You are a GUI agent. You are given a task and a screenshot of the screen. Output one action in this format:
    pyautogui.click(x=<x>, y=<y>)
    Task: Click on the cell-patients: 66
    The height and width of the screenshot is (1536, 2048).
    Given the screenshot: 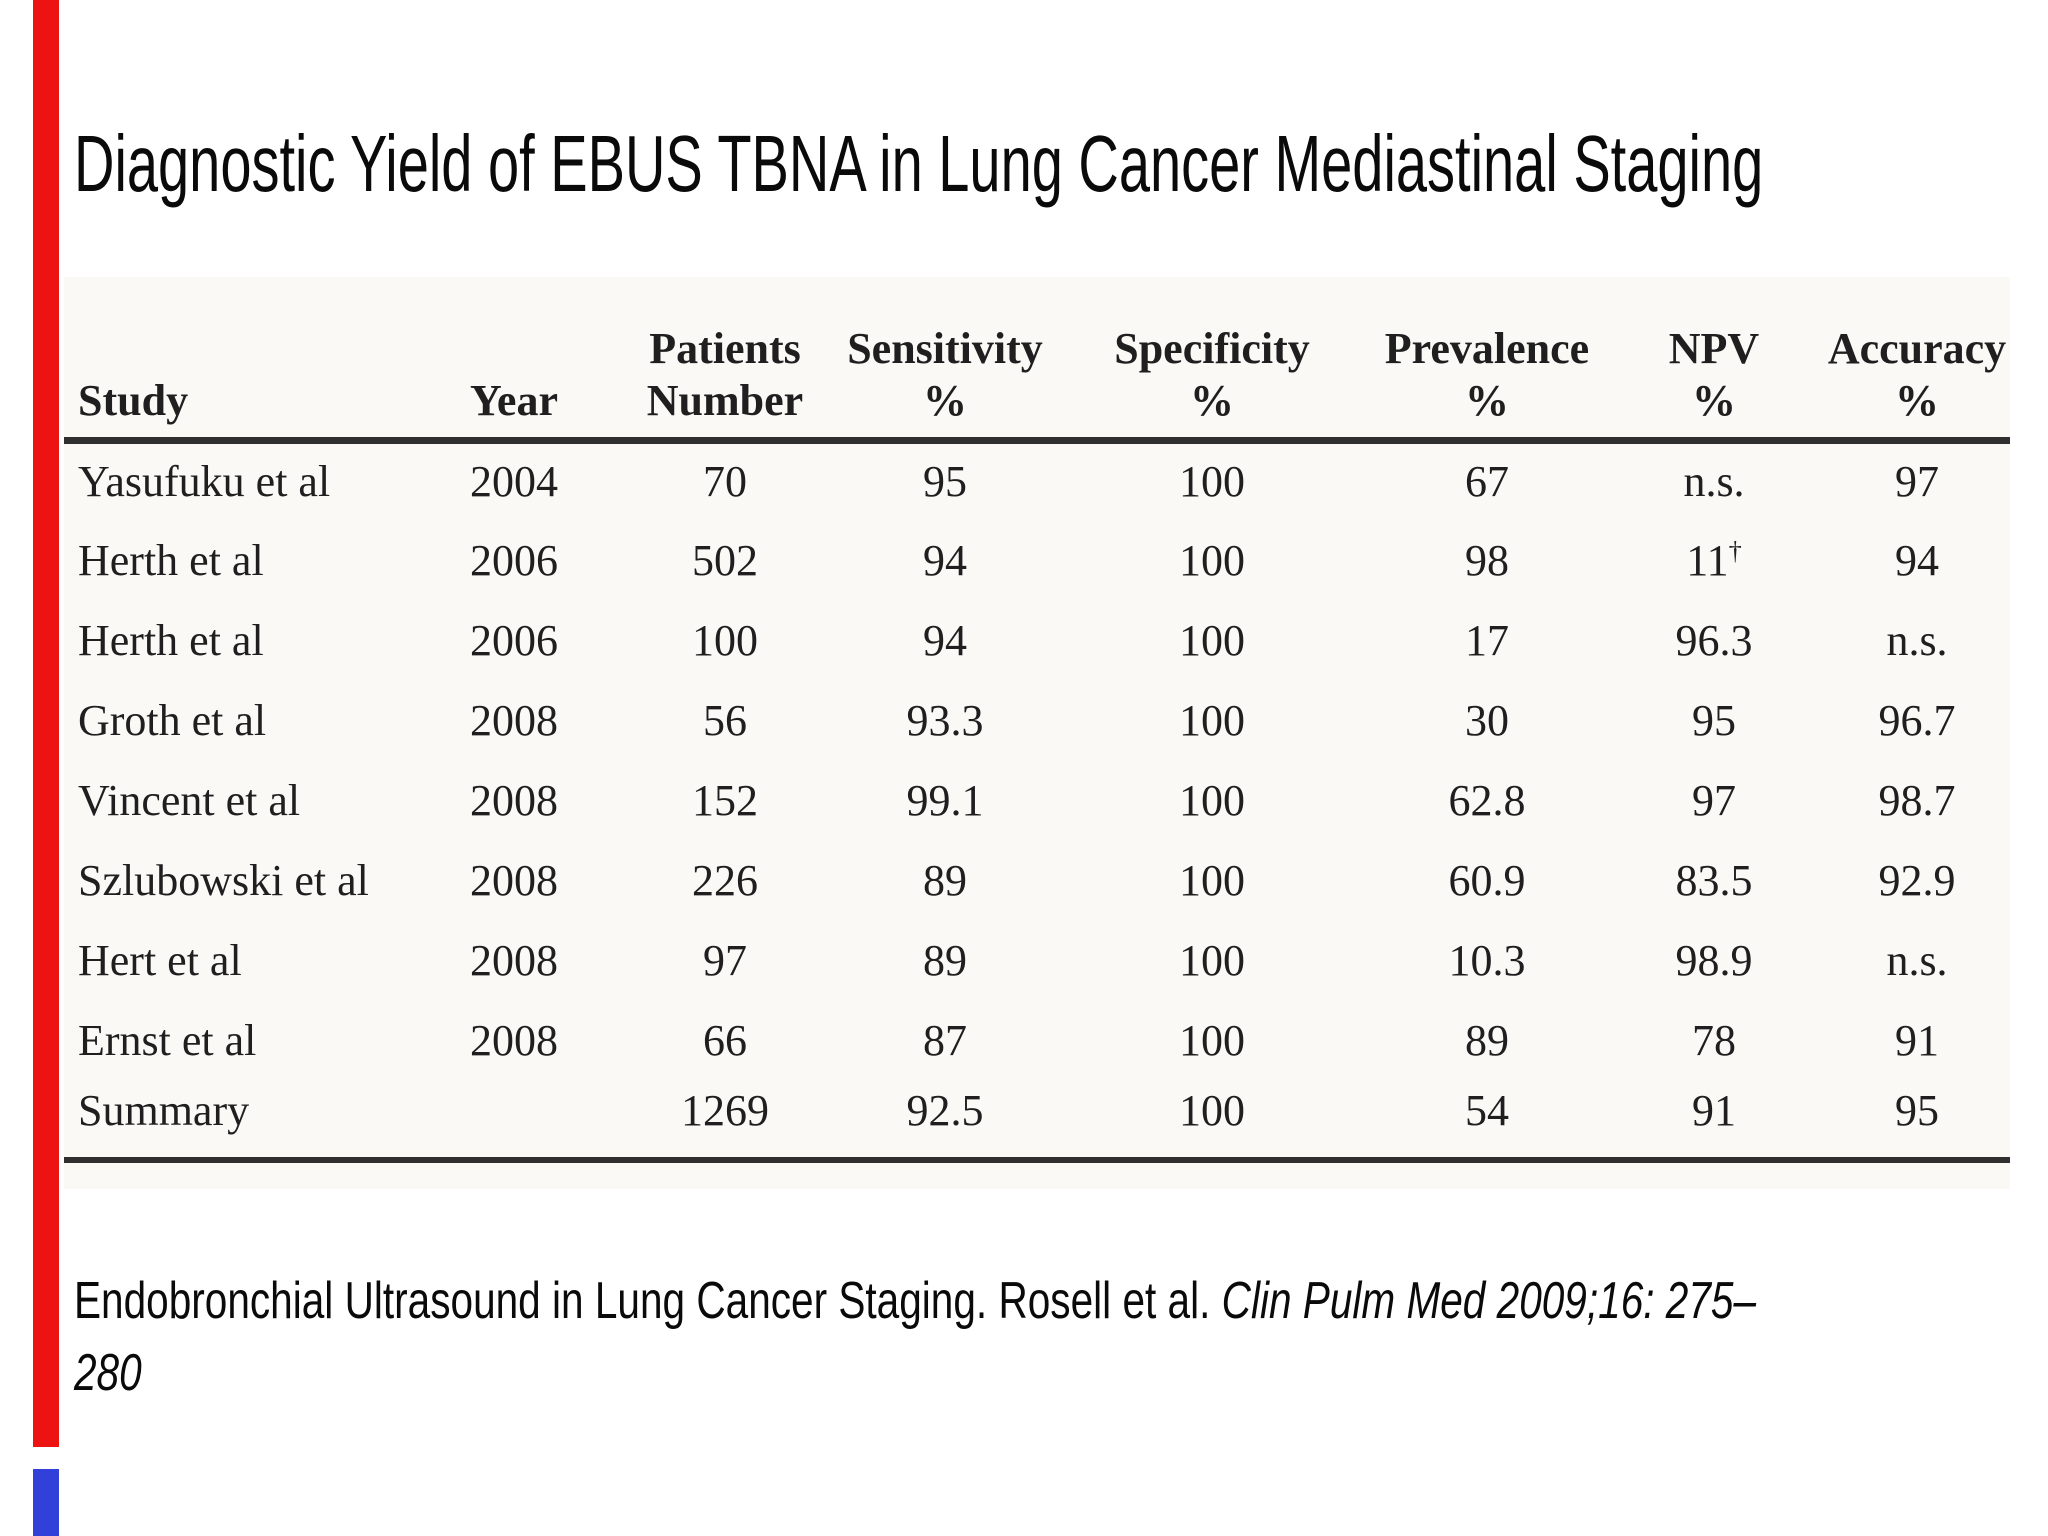 What is the action you would take?
    pyautogui.click(x=725, y=1040)
    